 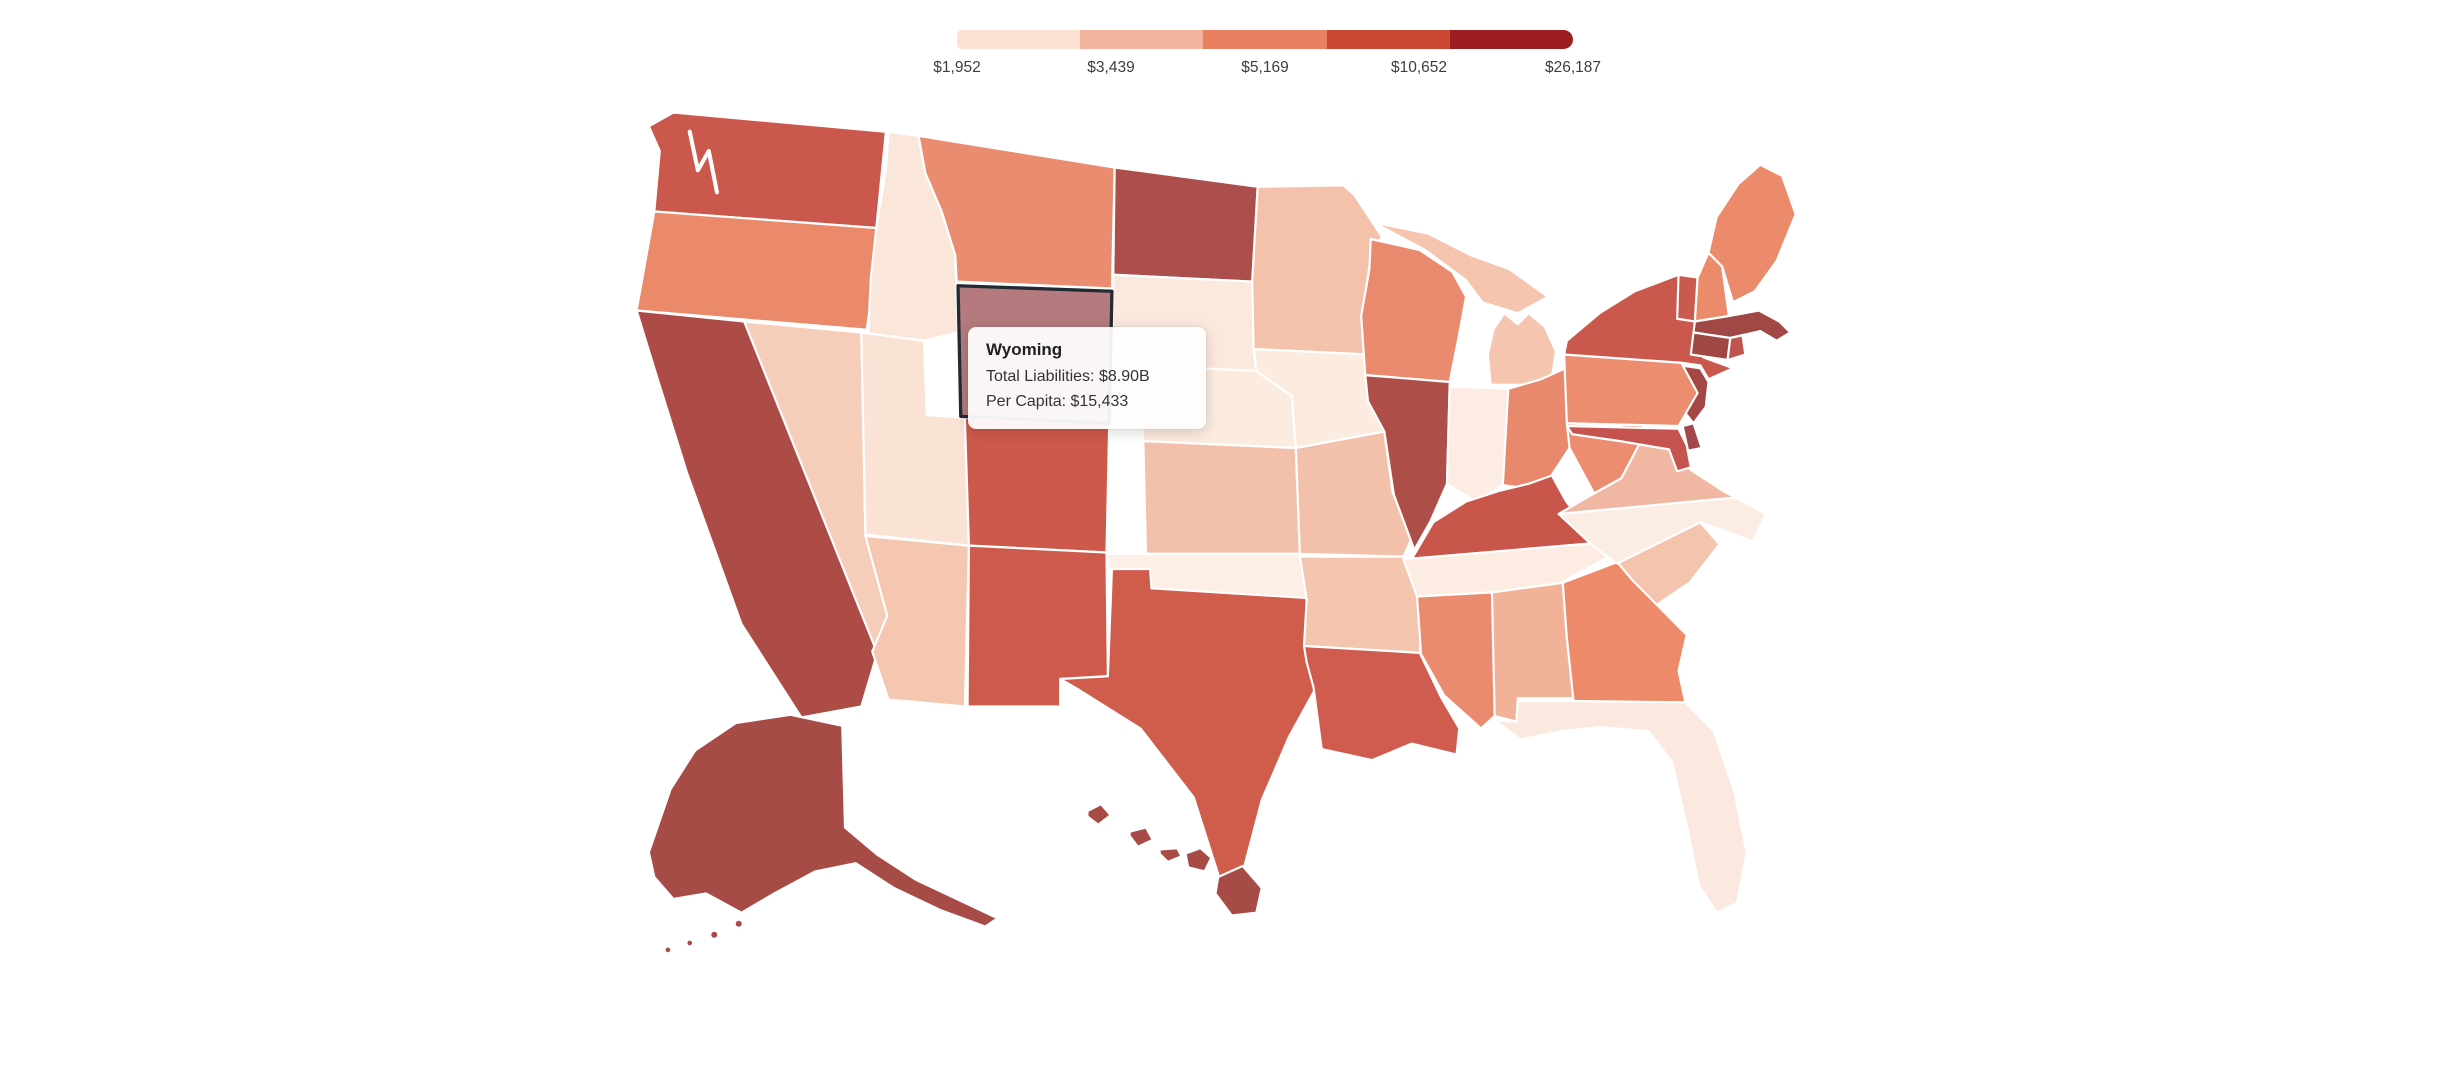 I want to click on state-arkansas, so click(x=1361, y=604).